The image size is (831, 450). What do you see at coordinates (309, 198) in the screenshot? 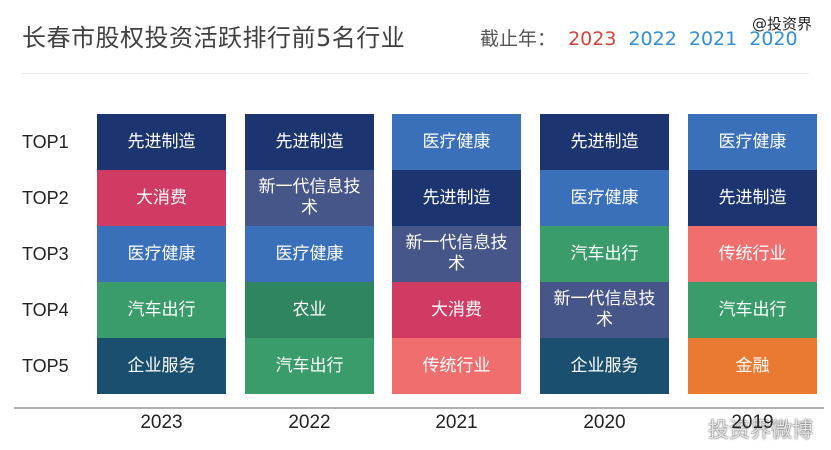
I see `cell-2022-top2: 新一代信息技术` at bounding box center [309, 198].